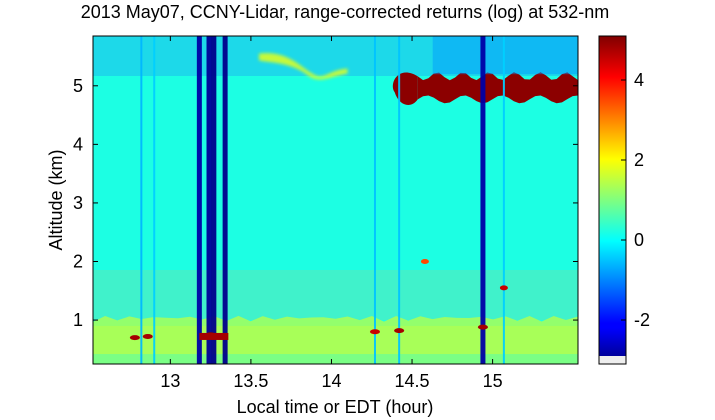 Image resolution: width=715 pixels, height=420 pixels. What do you see at coordinates (639, 240) in the screenshot?
I see `colorbar-tick-label: 0` at bounding box center [639, 240].